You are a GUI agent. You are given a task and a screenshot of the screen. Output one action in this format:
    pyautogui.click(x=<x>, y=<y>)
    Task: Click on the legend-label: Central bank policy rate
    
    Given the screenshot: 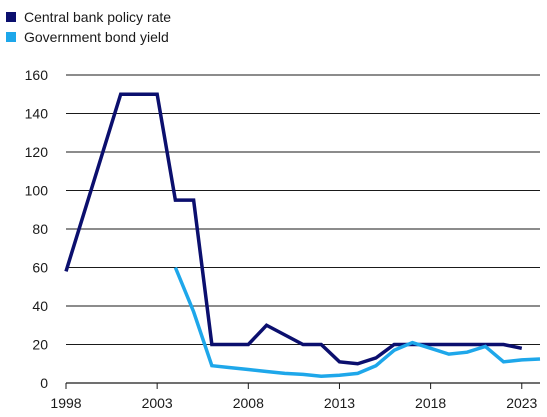 What is the action you would take?
    pyautogui.click(x=97, y=17)
    